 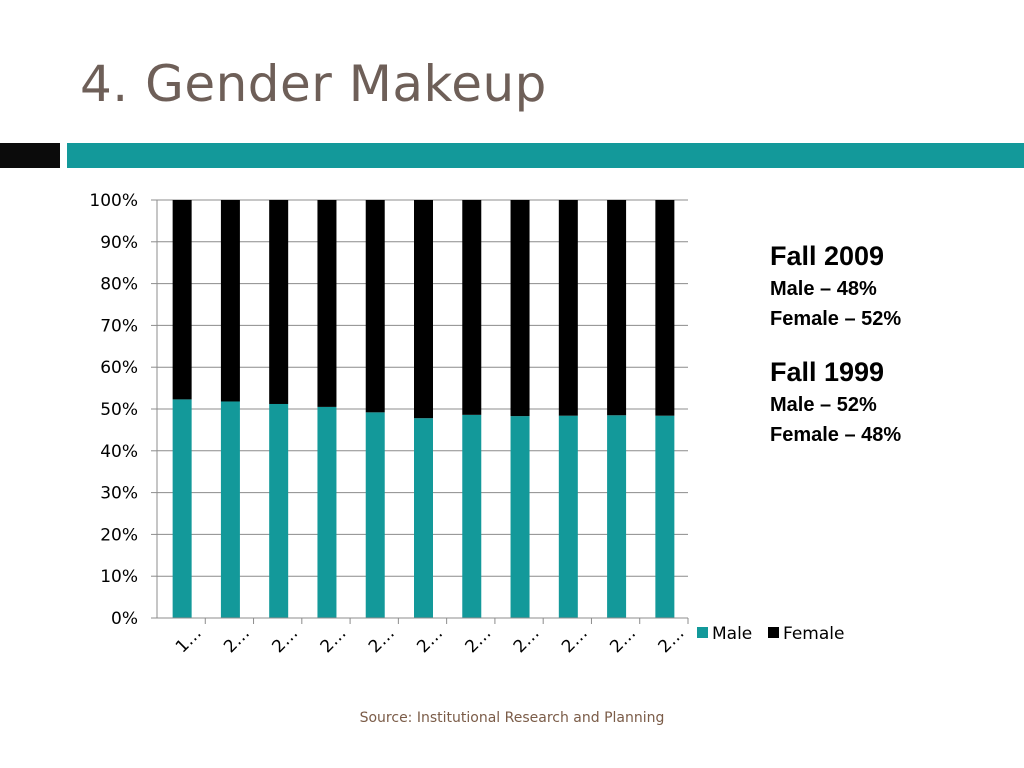 I want to click on annotation-line: Female – 52%, so click(x=836, y=319).